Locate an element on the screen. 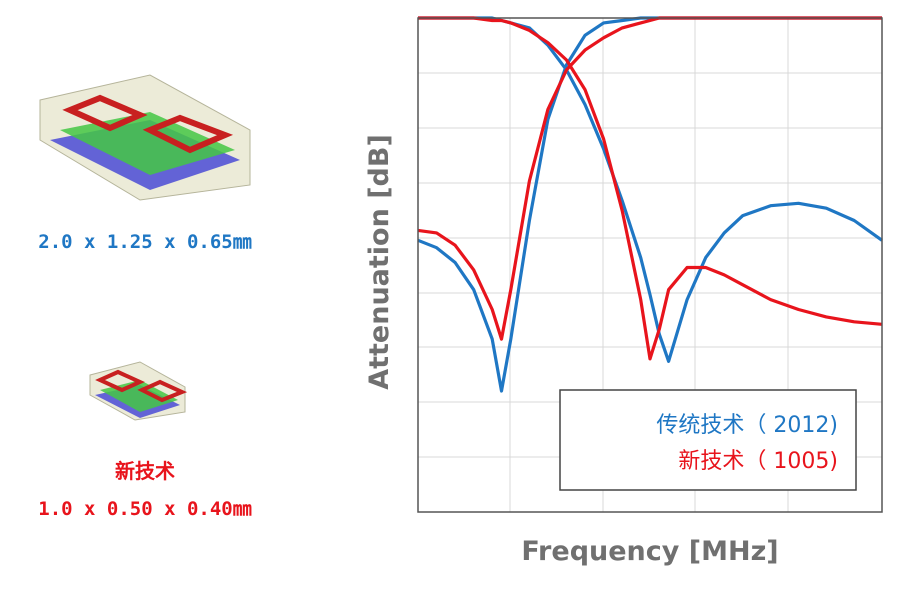 The height and width of the screenshot is (589, 902). legend-box is located at coordinates (708, 440).